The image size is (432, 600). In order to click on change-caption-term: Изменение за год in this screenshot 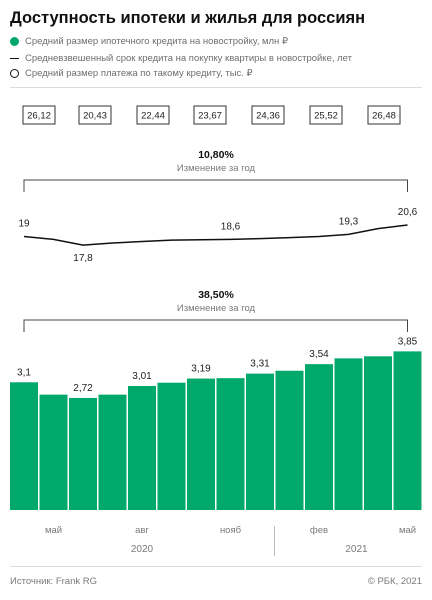, I will do `click(216, 168)`.